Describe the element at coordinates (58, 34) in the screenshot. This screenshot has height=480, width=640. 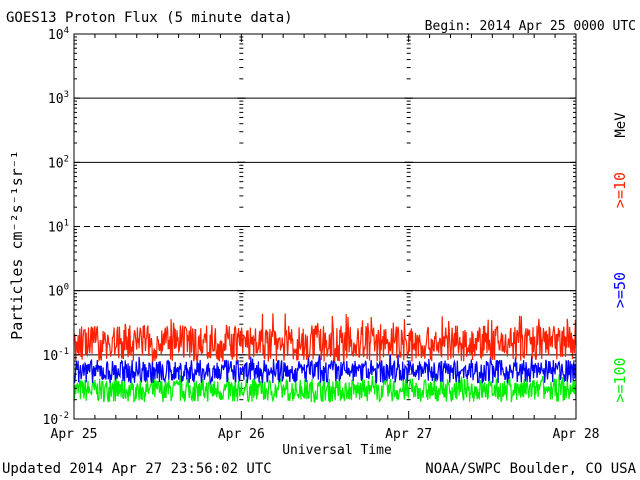
I see `y-tick-label: 10⁴` at that location.